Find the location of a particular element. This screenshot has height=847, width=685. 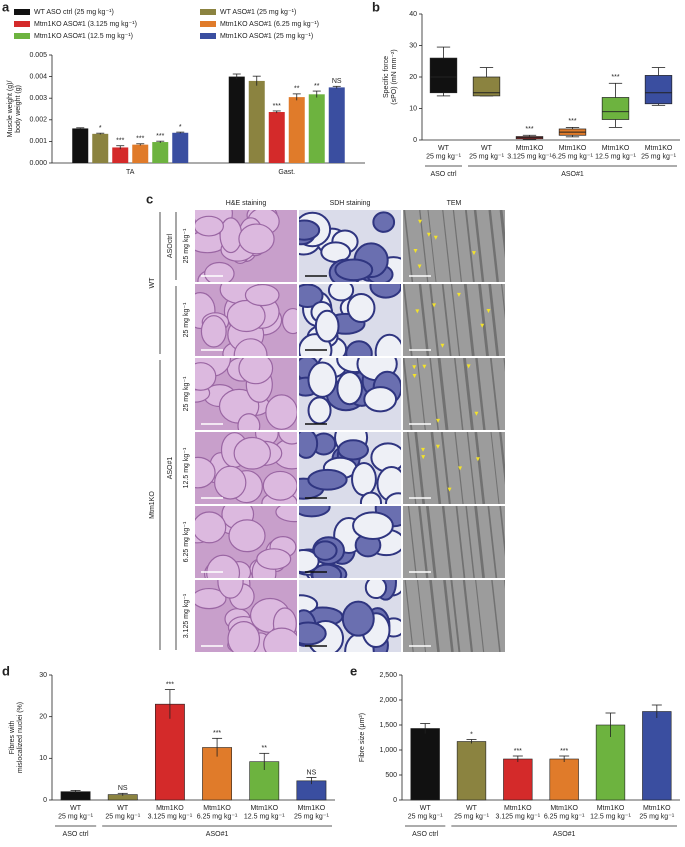

row-label: 25 mg kg⁻¹ is located at coordinates (186, 393).